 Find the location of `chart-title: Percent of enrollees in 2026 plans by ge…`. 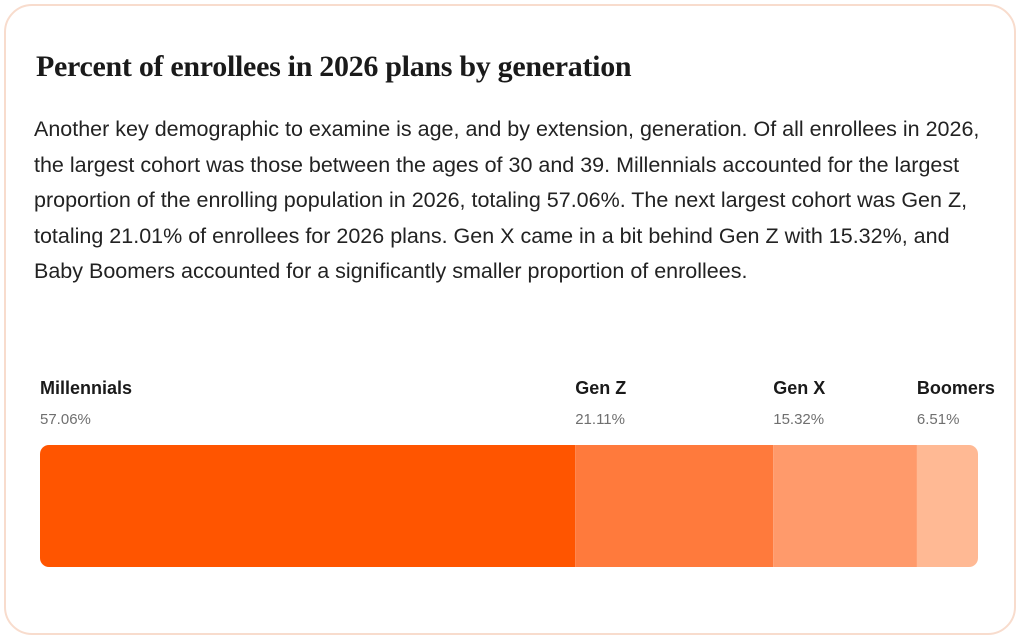

chart-title: Percent of enrollees in 2026 plans by ge… is located at coordinates (334, 66).